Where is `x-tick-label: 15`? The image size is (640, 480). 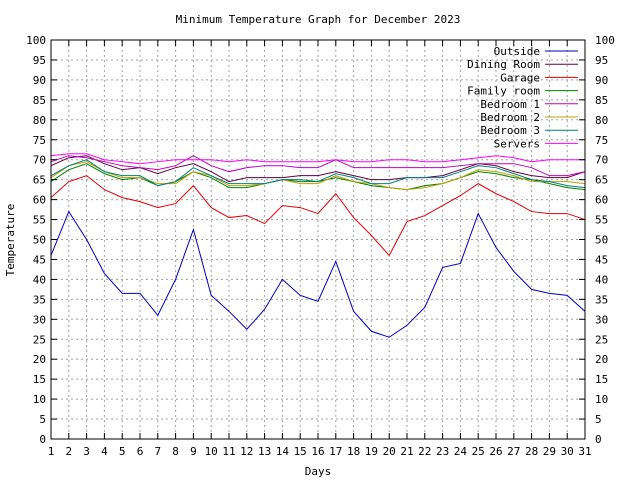
x-tick-label: 15 is located at coordinates (300, 451).